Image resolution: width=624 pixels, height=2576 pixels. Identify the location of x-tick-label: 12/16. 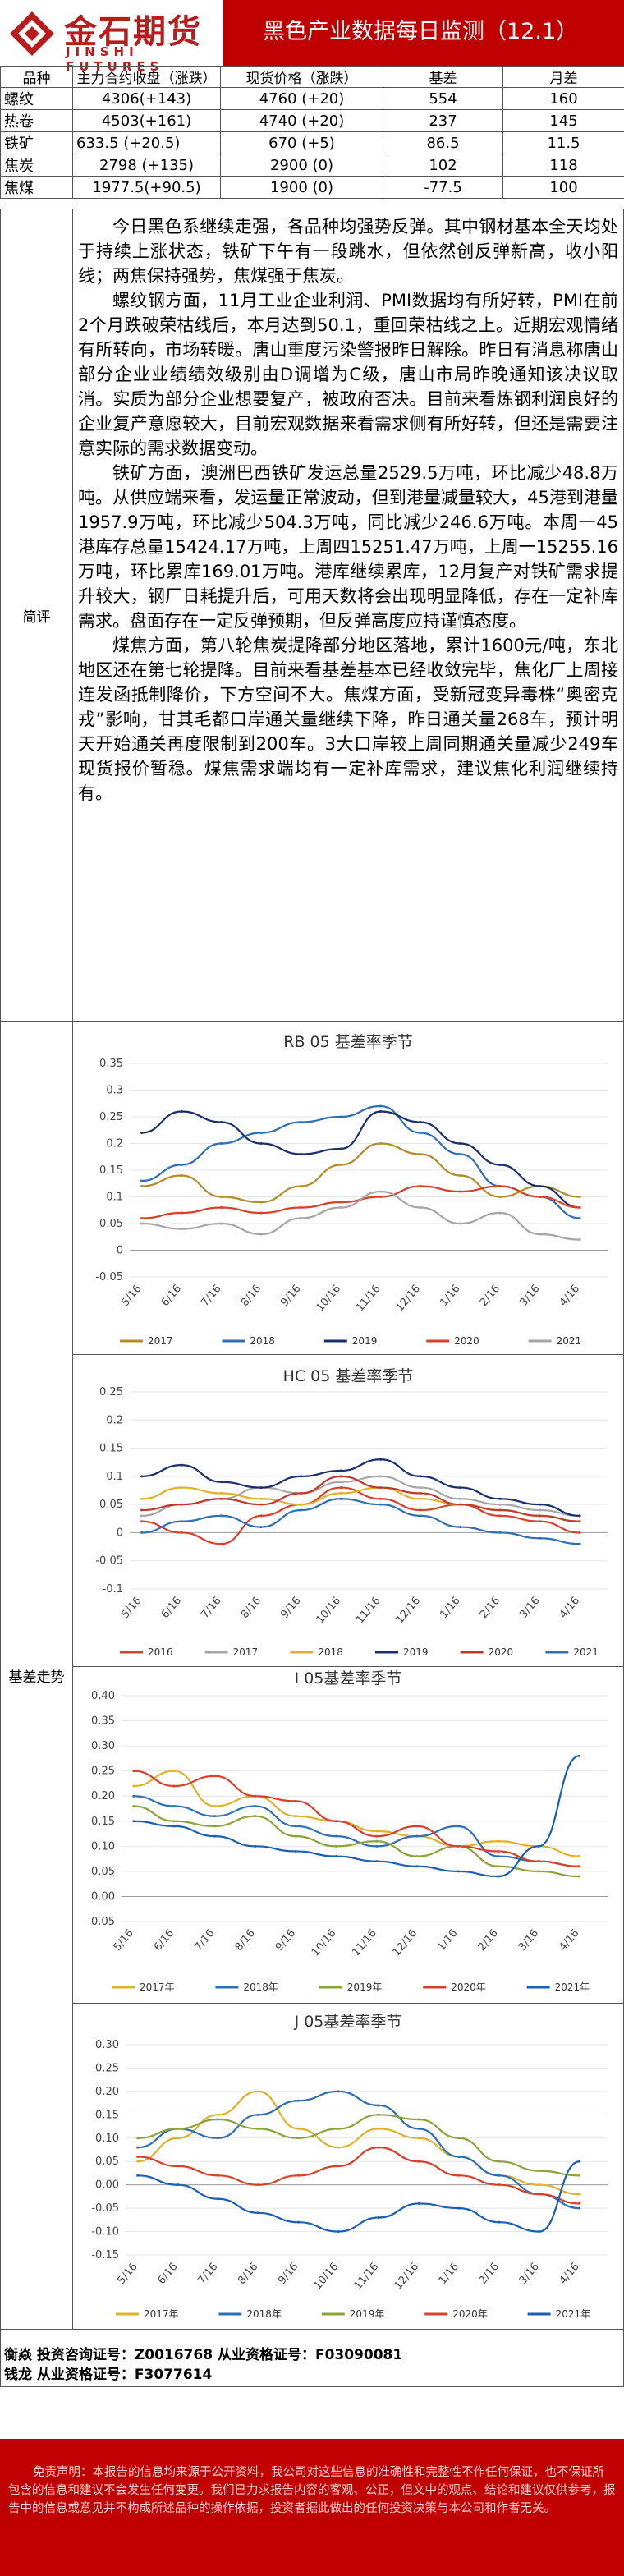
(407, 2276).